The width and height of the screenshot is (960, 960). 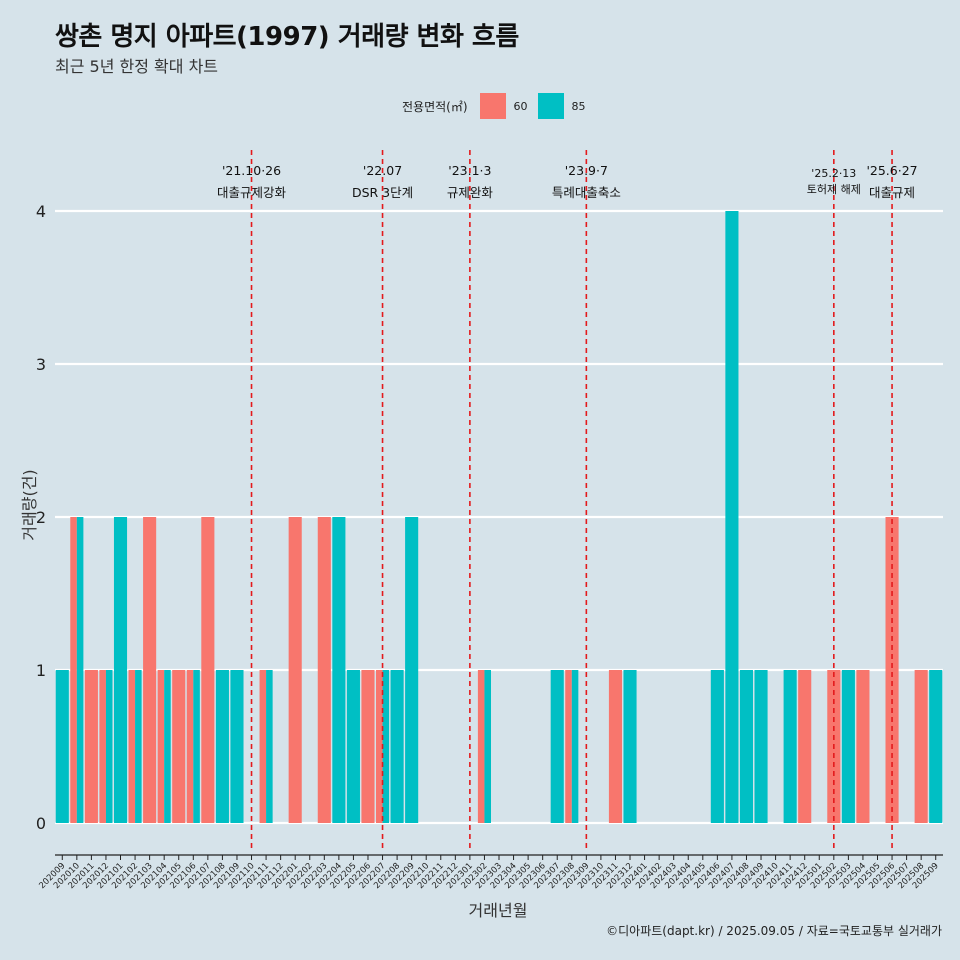 I want to click on y-tick-label: 4, so click(x=41, y=211).